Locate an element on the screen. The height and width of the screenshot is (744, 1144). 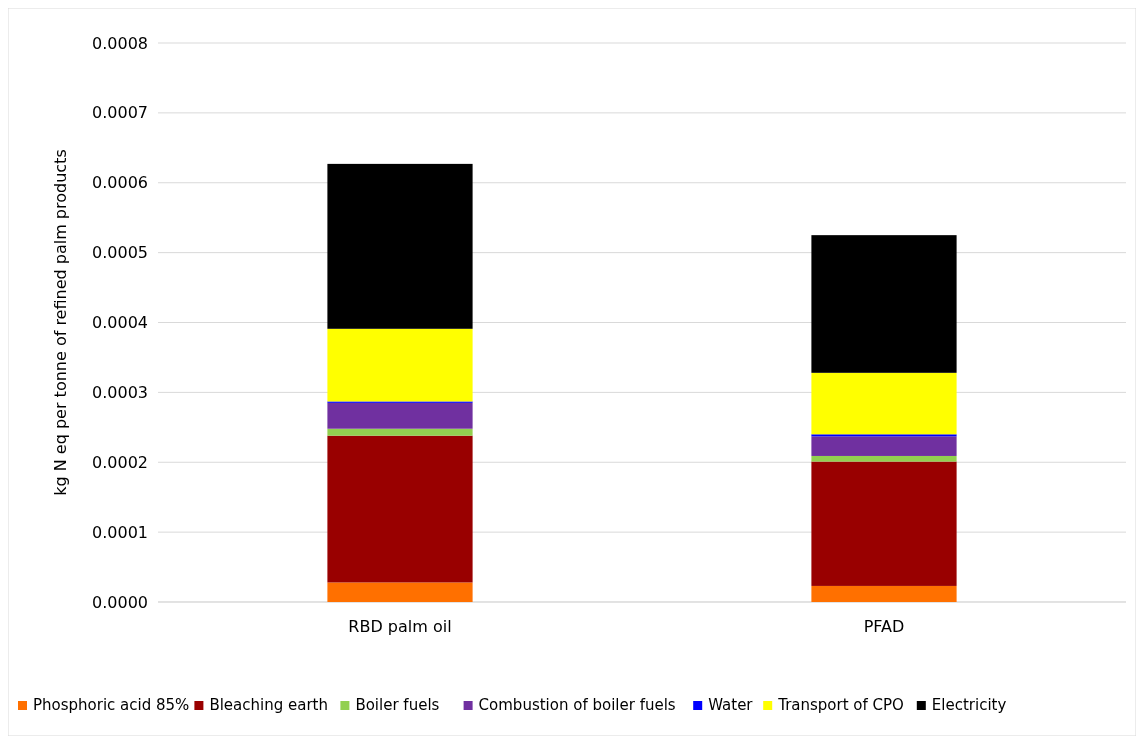
x-tick-label: RBD palm oil is located at coordinates (400, 626).